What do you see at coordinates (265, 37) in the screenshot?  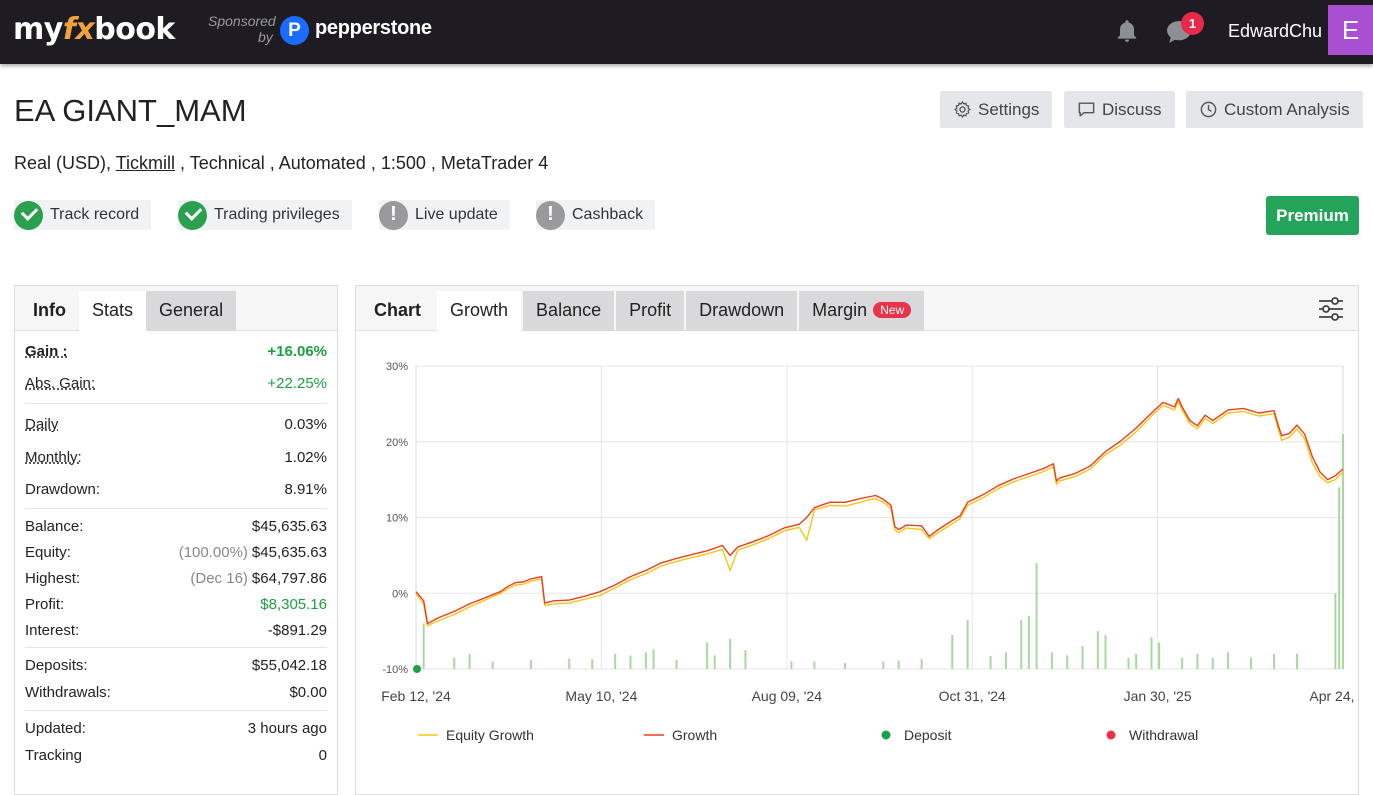 I see `by-label: by` at bounding box center [265, 37].